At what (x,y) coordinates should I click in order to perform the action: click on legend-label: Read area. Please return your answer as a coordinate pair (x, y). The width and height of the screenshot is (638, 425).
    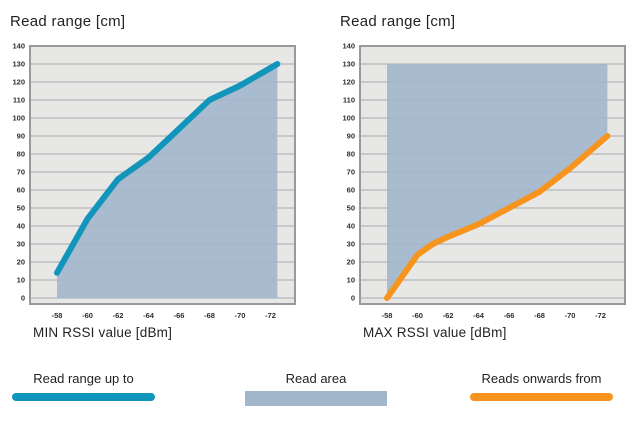
    Looking at the image, I should click on (316, 378).